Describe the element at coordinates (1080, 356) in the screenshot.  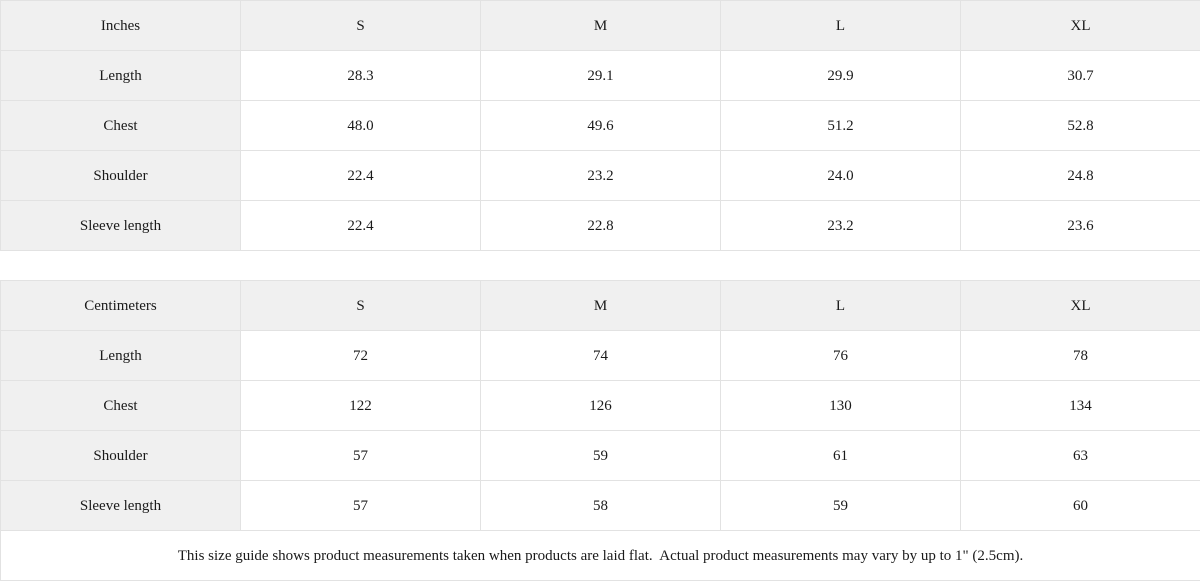
I see `centimeters-length-xl: 78` at that location.